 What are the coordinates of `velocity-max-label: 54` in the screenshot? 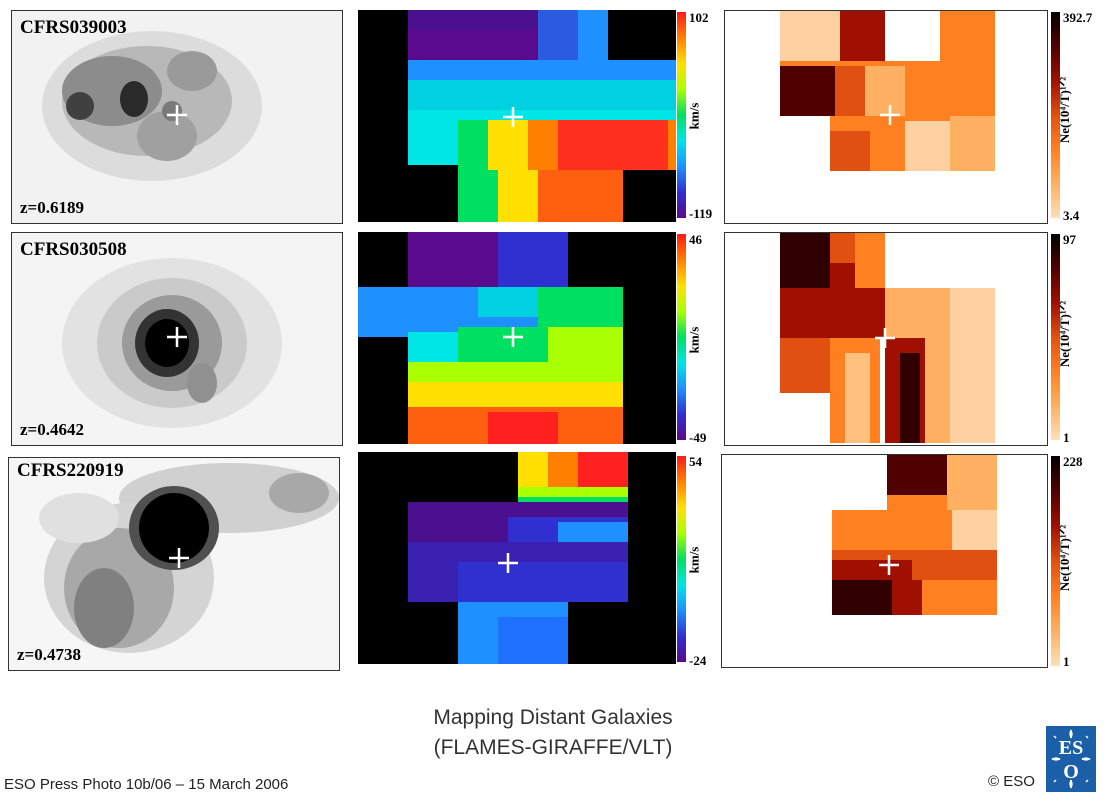 It's located at (695, 461).